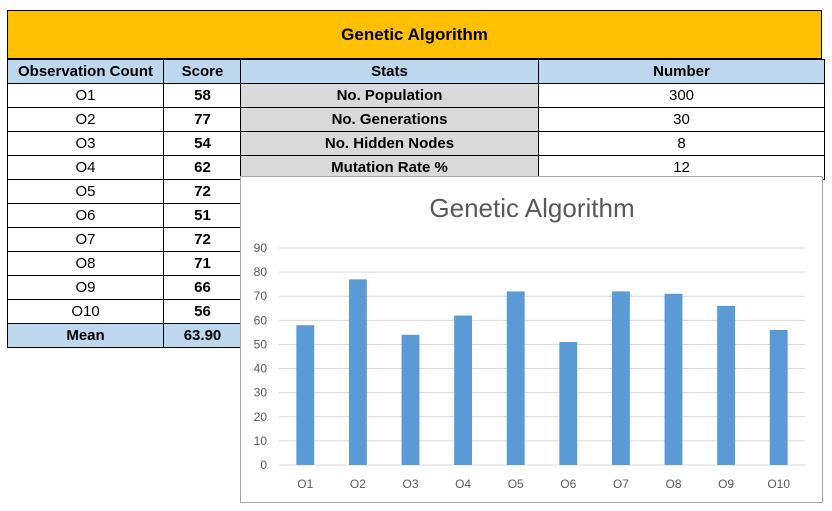 The image size is (832, 511). I want to click on stat-name: No. Hidden Nodes, so click(389, 143).